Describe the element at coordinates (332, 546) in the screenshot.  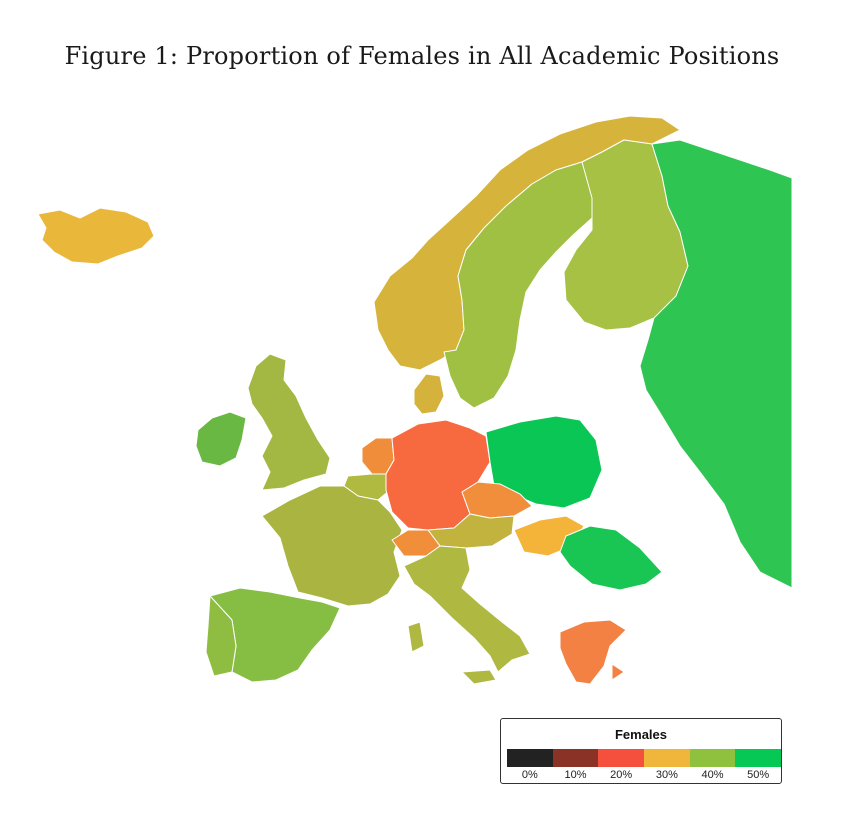
I see `region-france` at that location.